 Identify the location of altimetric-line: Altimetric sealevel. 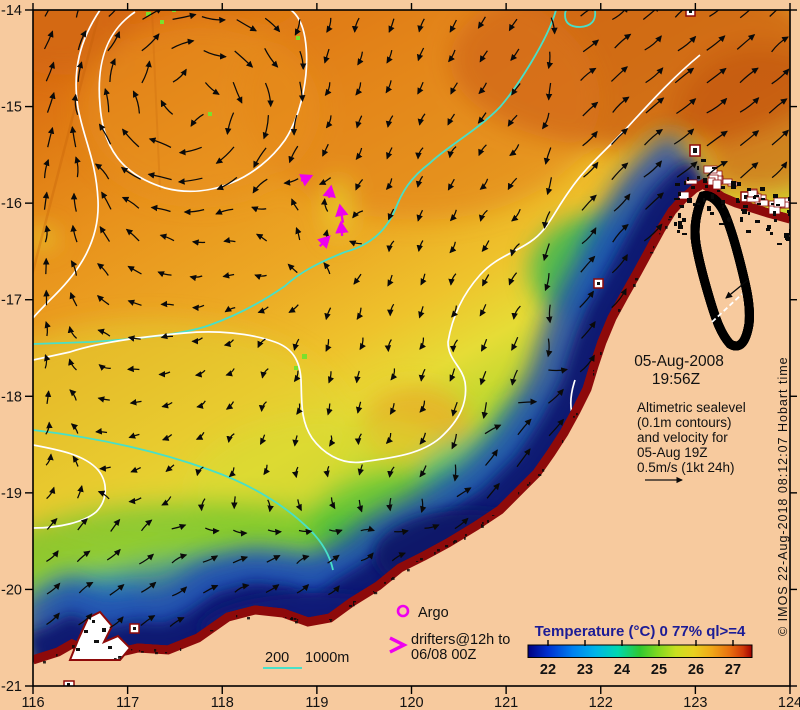
(691, 407).